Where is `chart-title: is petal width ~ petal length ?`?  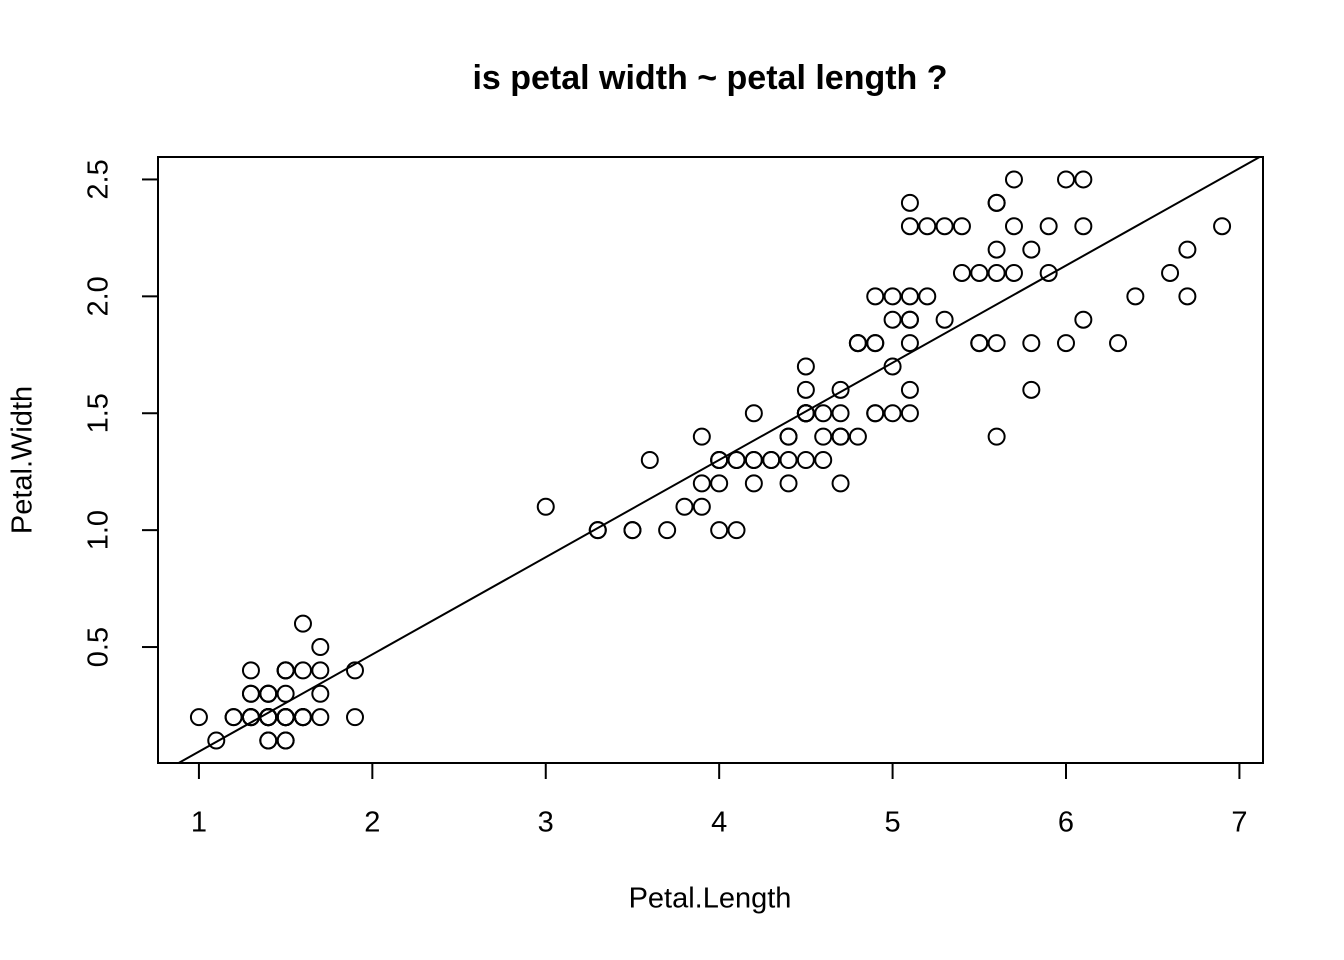 chart-title: is petal width ~ petal length ? is located at coordinates (709, 78).